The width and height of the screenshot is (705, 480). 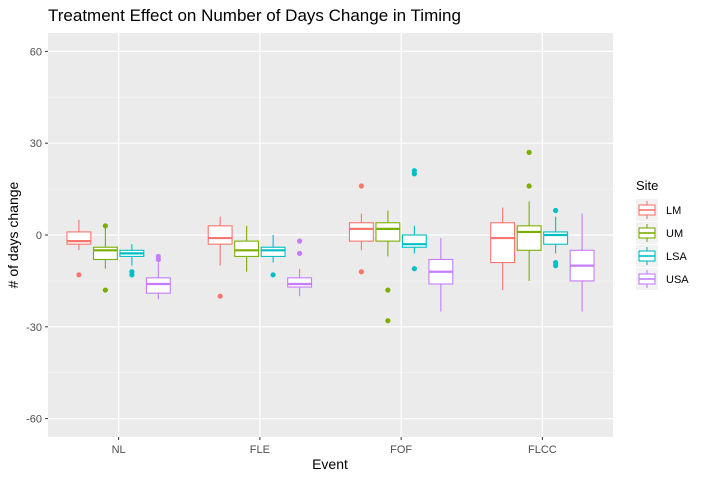 I want to click on x-tick-label: NL, so click(x=119, y=450).